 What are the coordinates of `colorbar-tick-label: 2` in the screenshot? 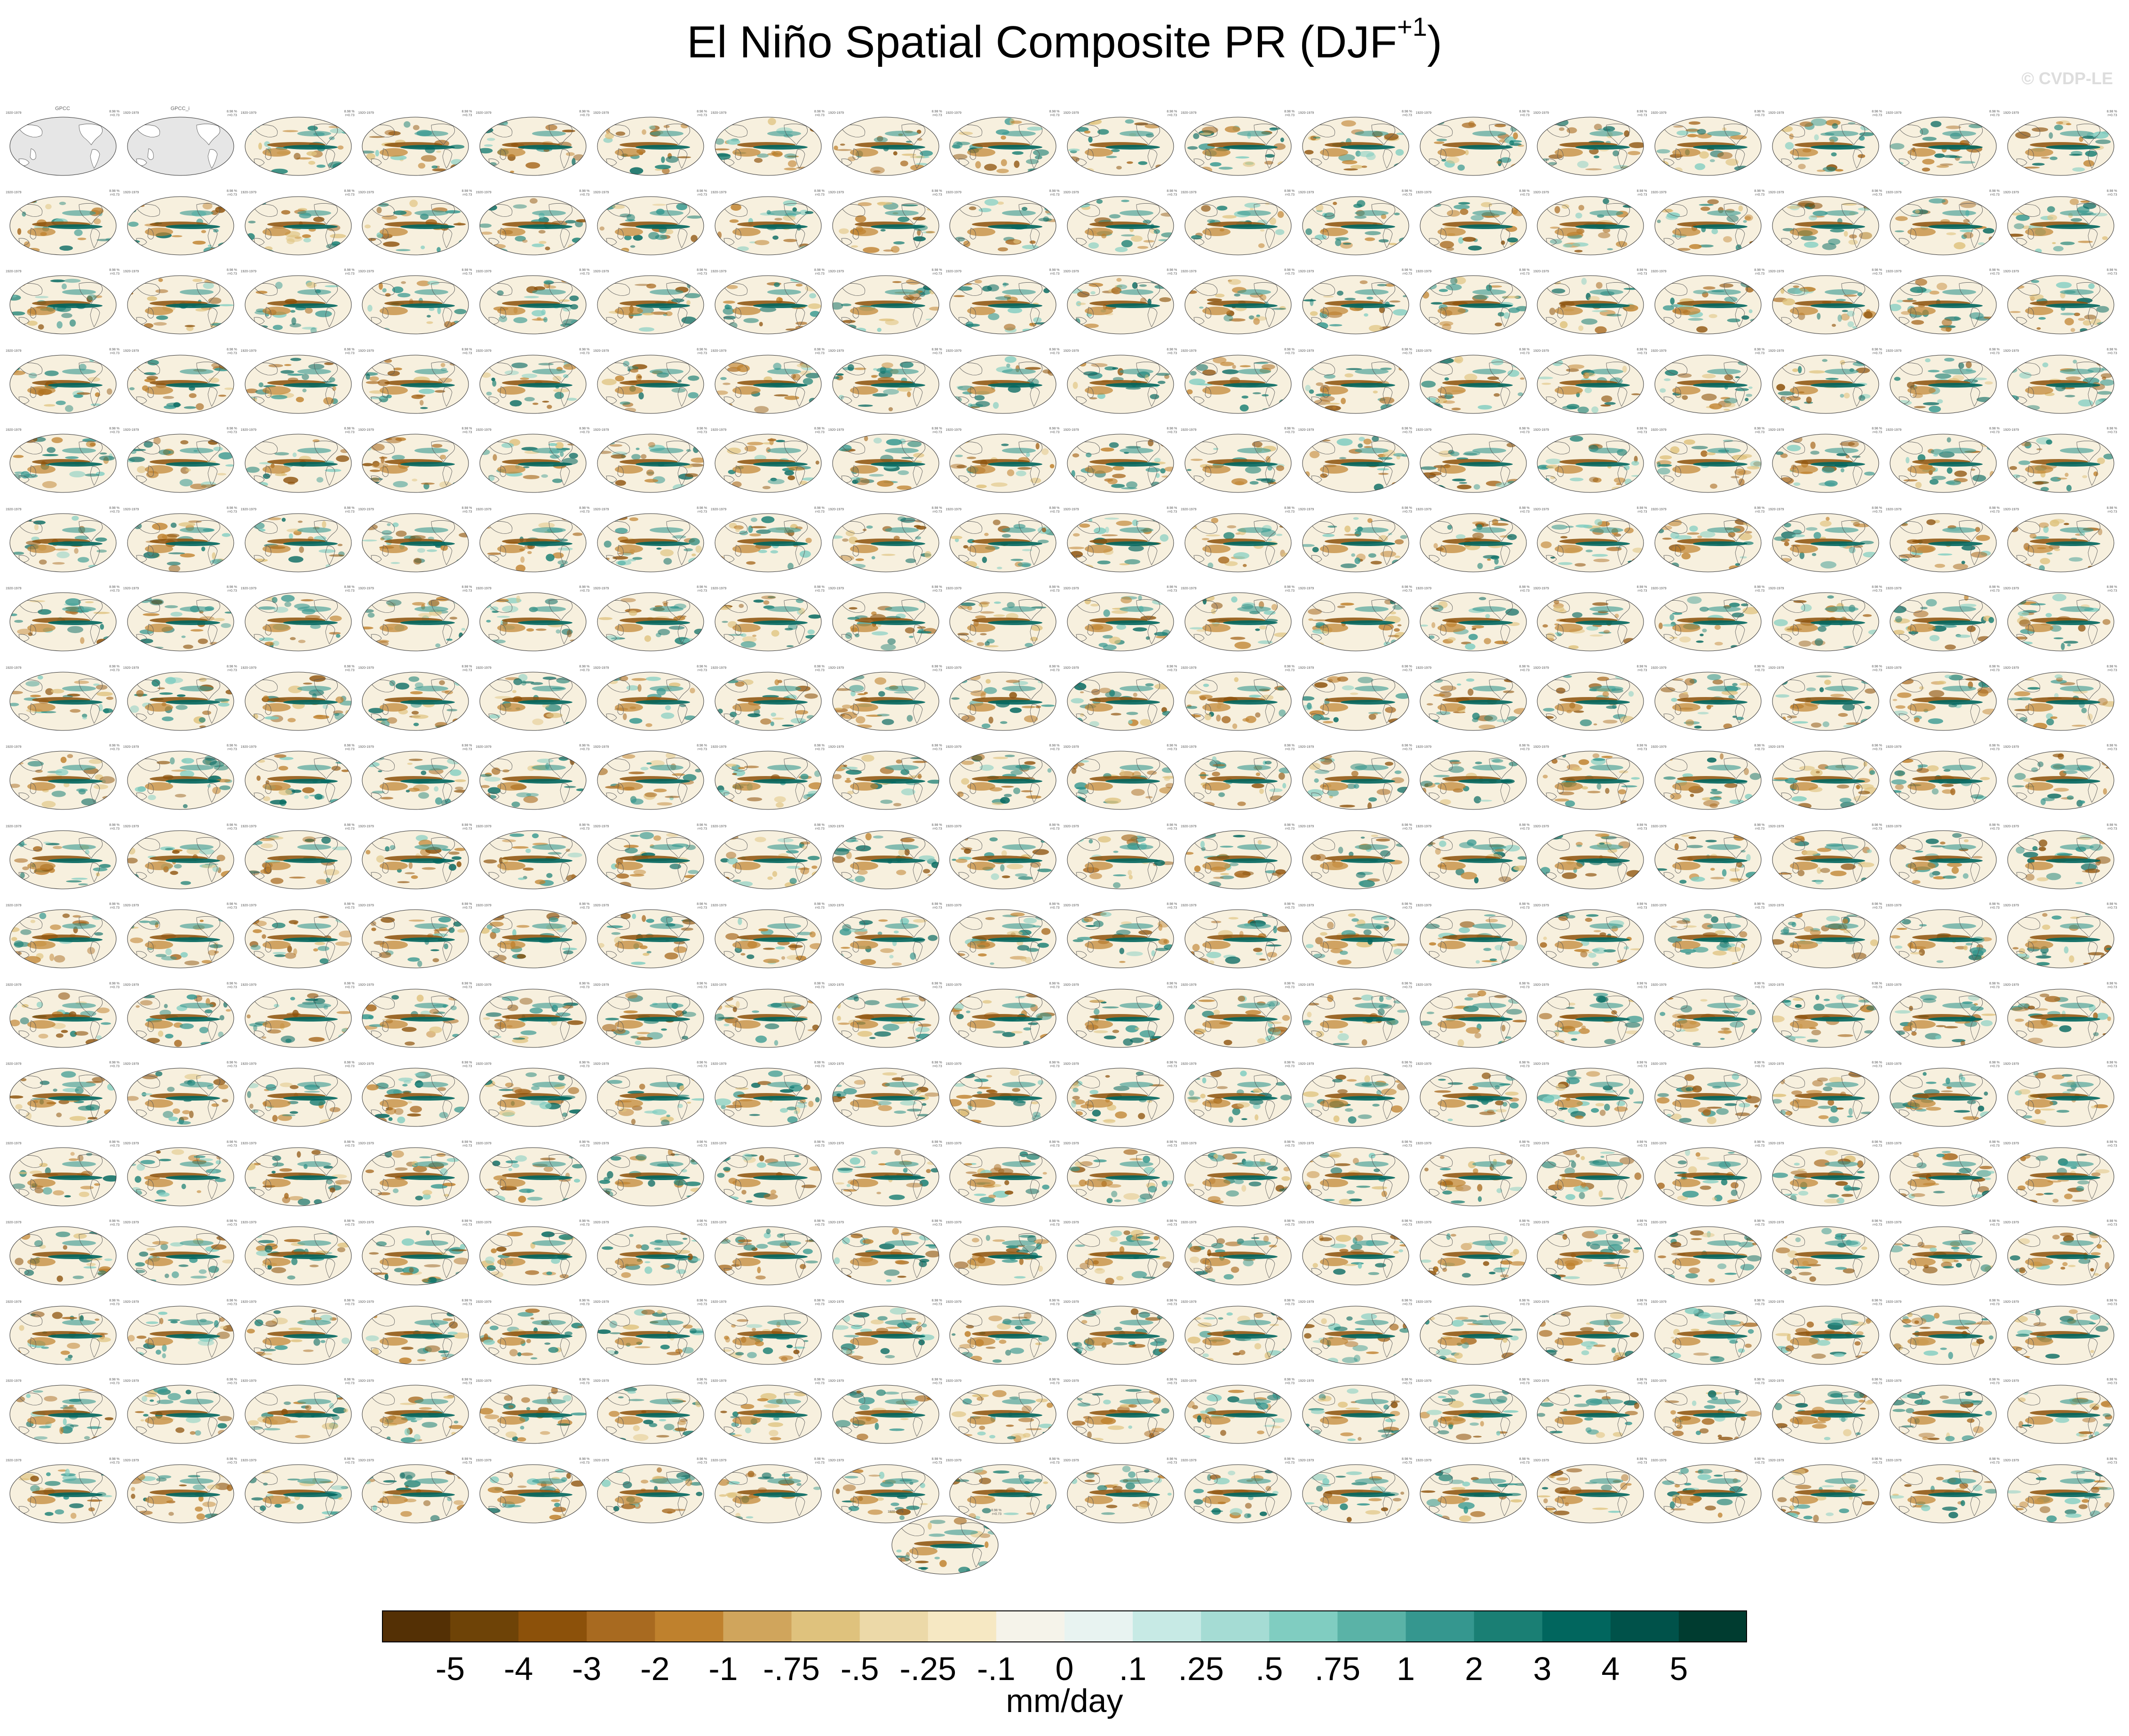 It's located at (1474, 1668).